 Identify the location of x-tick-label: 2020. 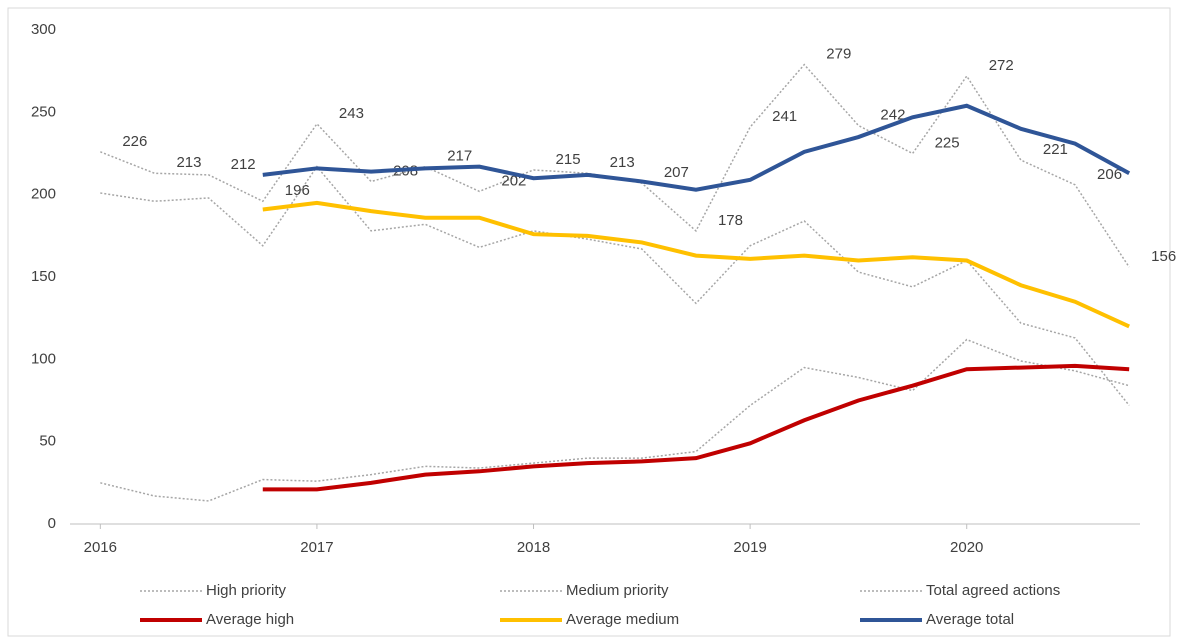
(966, 547).